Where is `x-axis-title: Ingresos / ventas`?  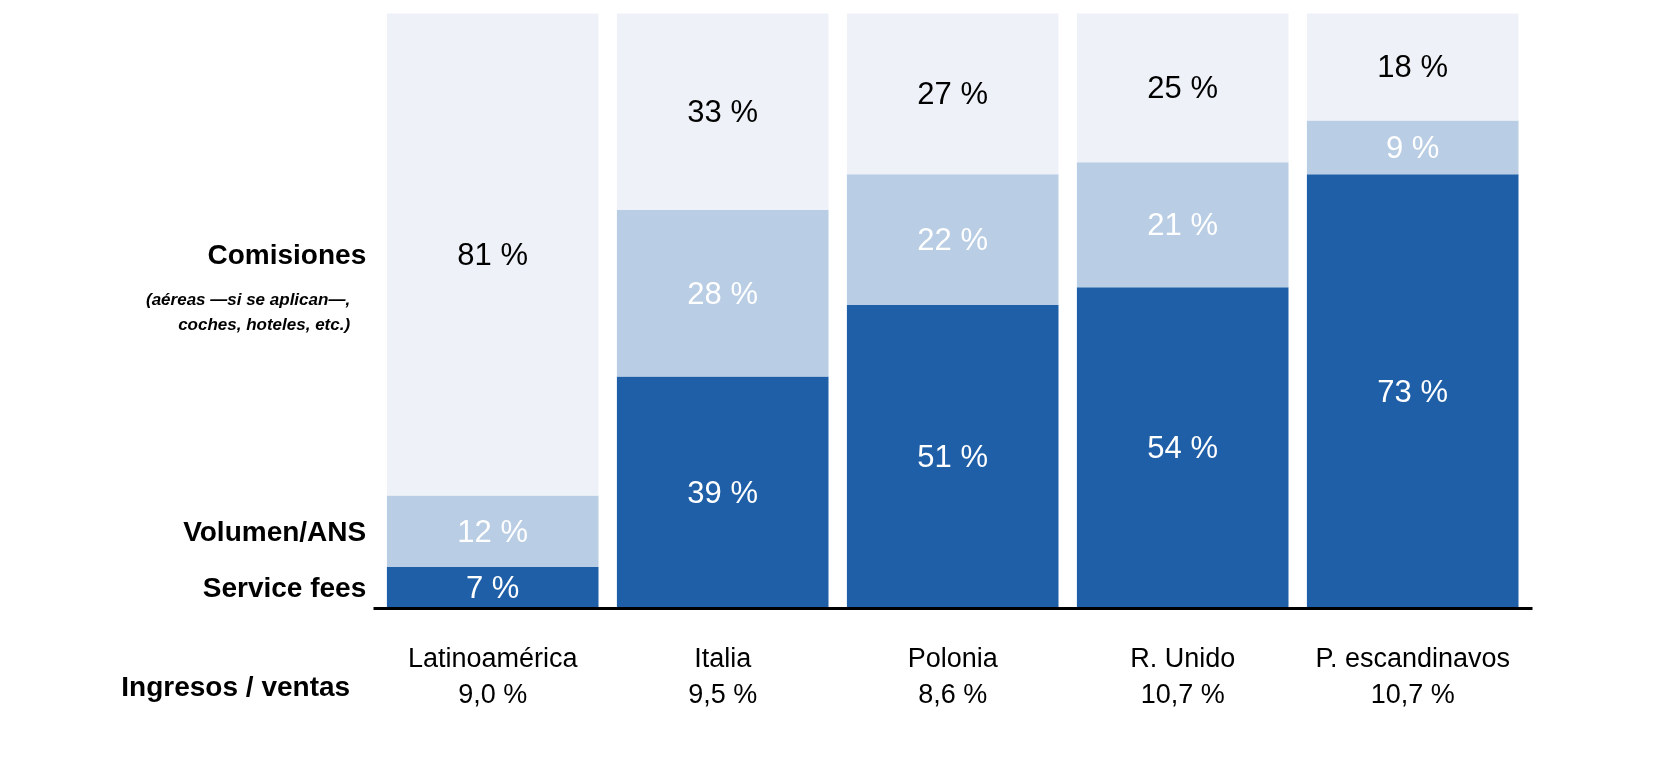 x-axis-title: Ingresos / ventas is located at coordinates (236, 686).